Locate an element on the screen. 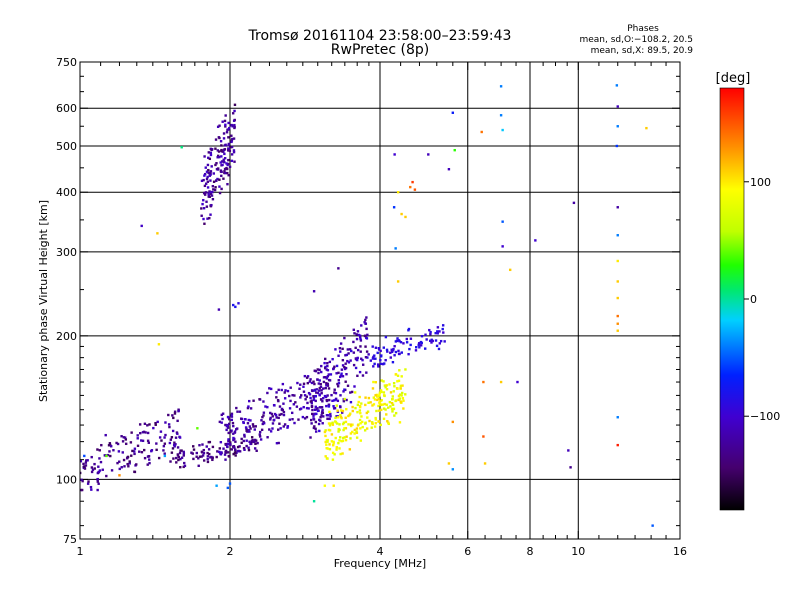 This screenshot has height=600, width=800. x-tick-label: 10 is located at coordinates (578, 551).